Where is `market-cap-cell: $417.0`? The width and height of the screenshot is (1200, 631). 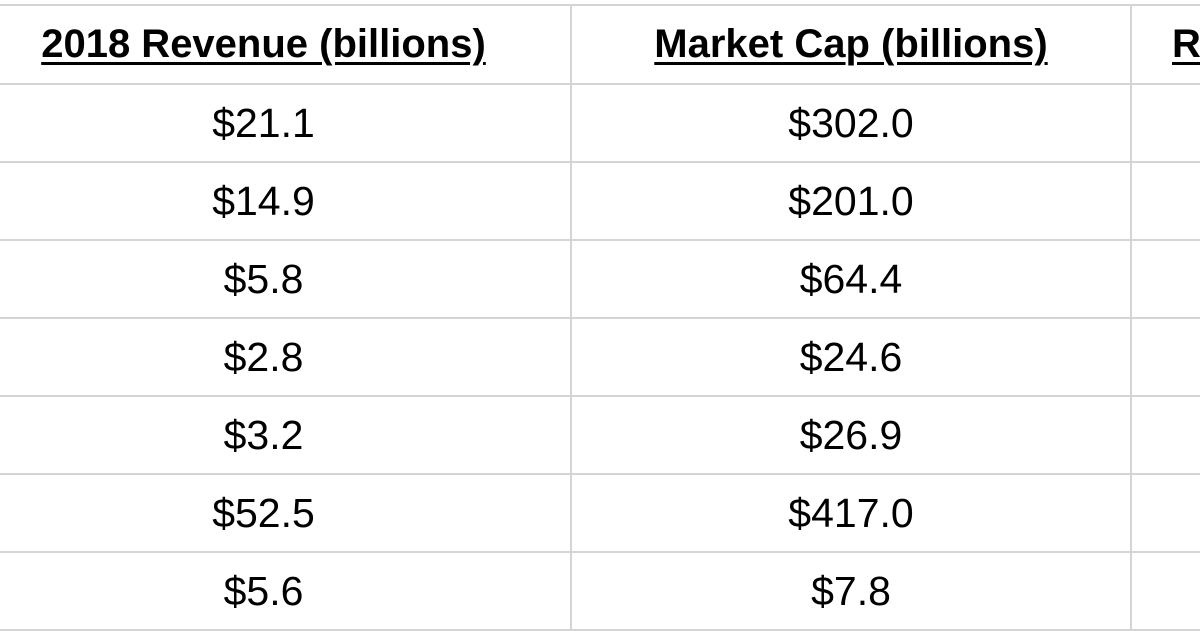
market-cap-cell: $417.0 is located at coordinates (851, 513).